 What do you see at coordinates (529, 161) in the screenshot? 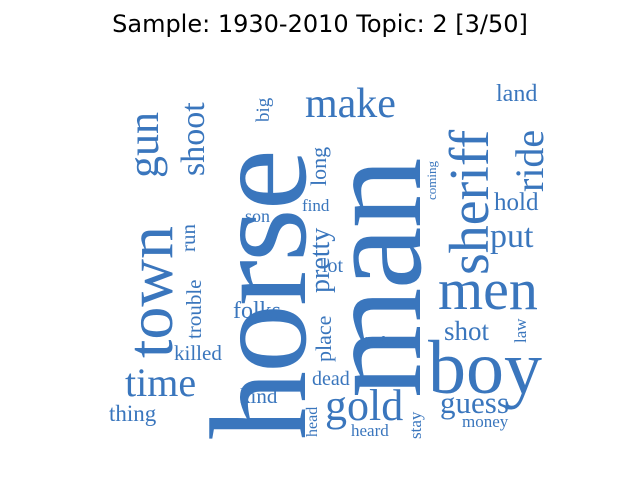
I see `word-ride: ride` at bounding box center [529, 161].